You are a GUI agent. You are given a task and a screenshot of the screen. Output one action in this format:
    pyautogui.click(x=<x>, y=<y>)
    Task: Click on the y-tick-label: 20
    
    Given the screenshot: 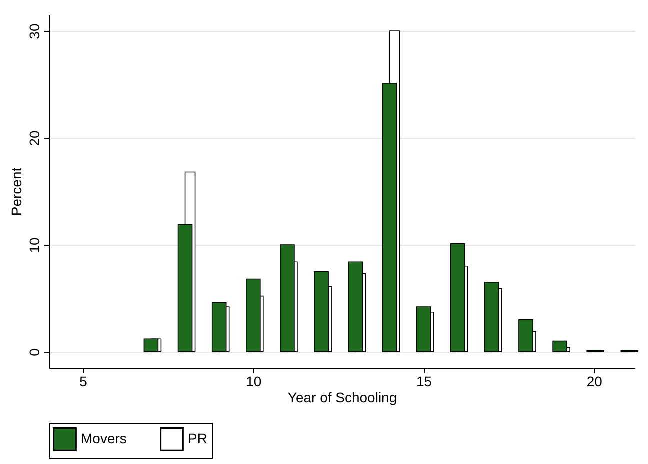 What is the action you would take?
    pyautogui.click(x=34, y=138)
    